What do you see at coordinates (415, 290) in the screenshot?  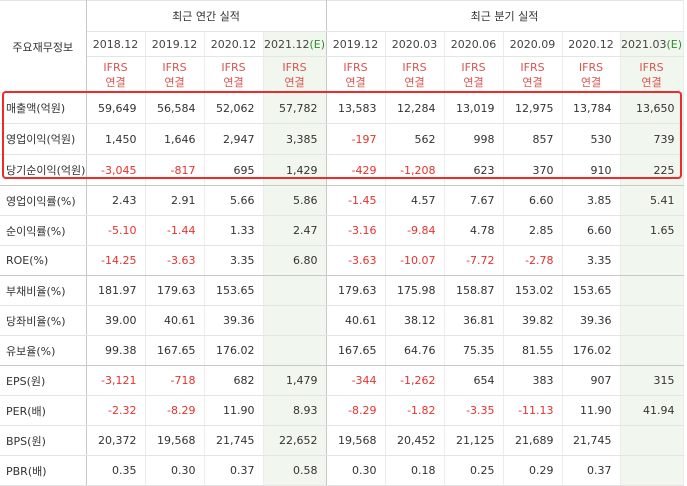 I see `value-cell: 175.98` at bounding box center [415, 290].